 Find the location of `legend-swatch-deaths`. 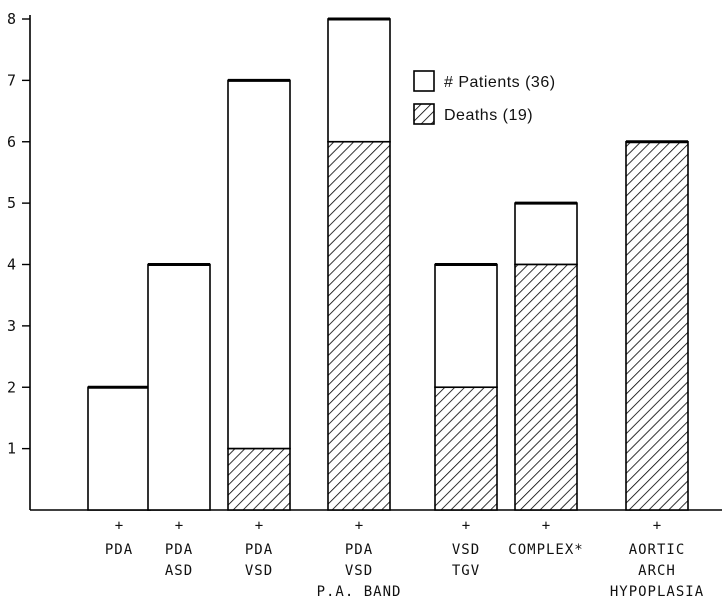

legend-swatch-deaths is located at coordinates (424, 114).